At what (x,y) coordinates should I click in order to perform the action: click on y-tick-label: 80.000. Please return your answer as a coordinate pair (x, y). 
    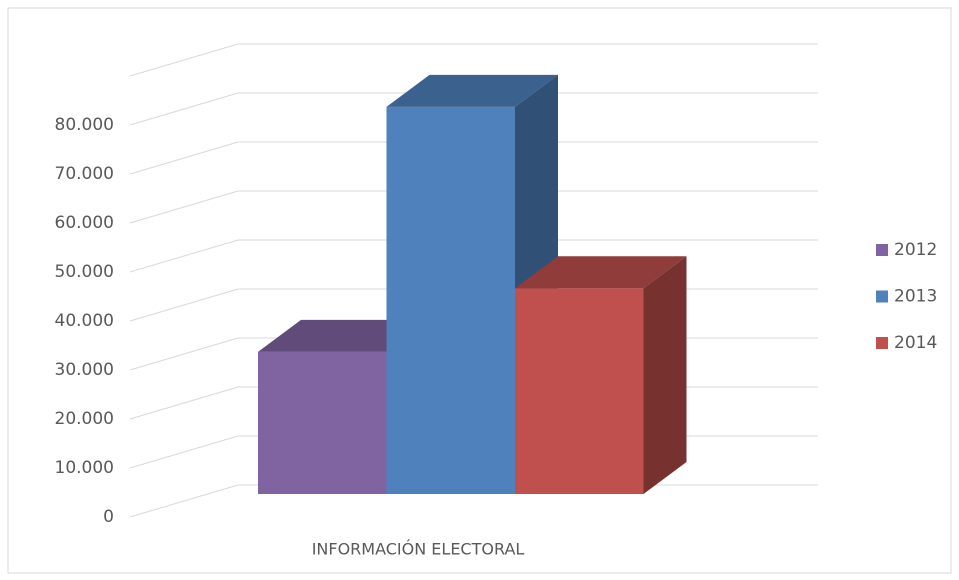
    Looking at the image, I should click on (84, 125).